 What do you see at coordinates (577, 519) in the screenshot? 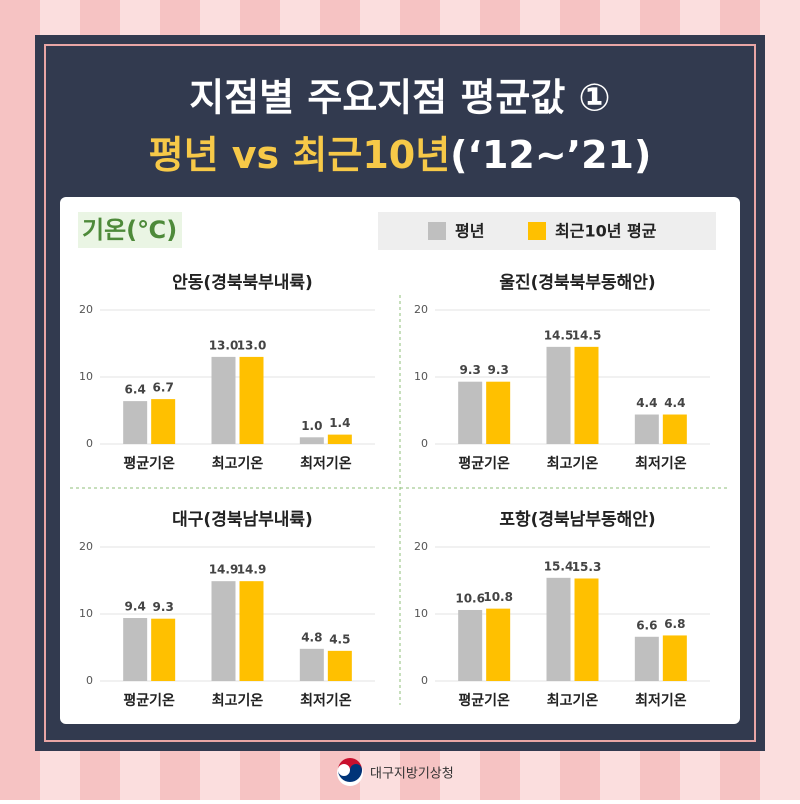
I see `chart-title: 포항(경북남부동해안)` at bounding box center [577, 519].